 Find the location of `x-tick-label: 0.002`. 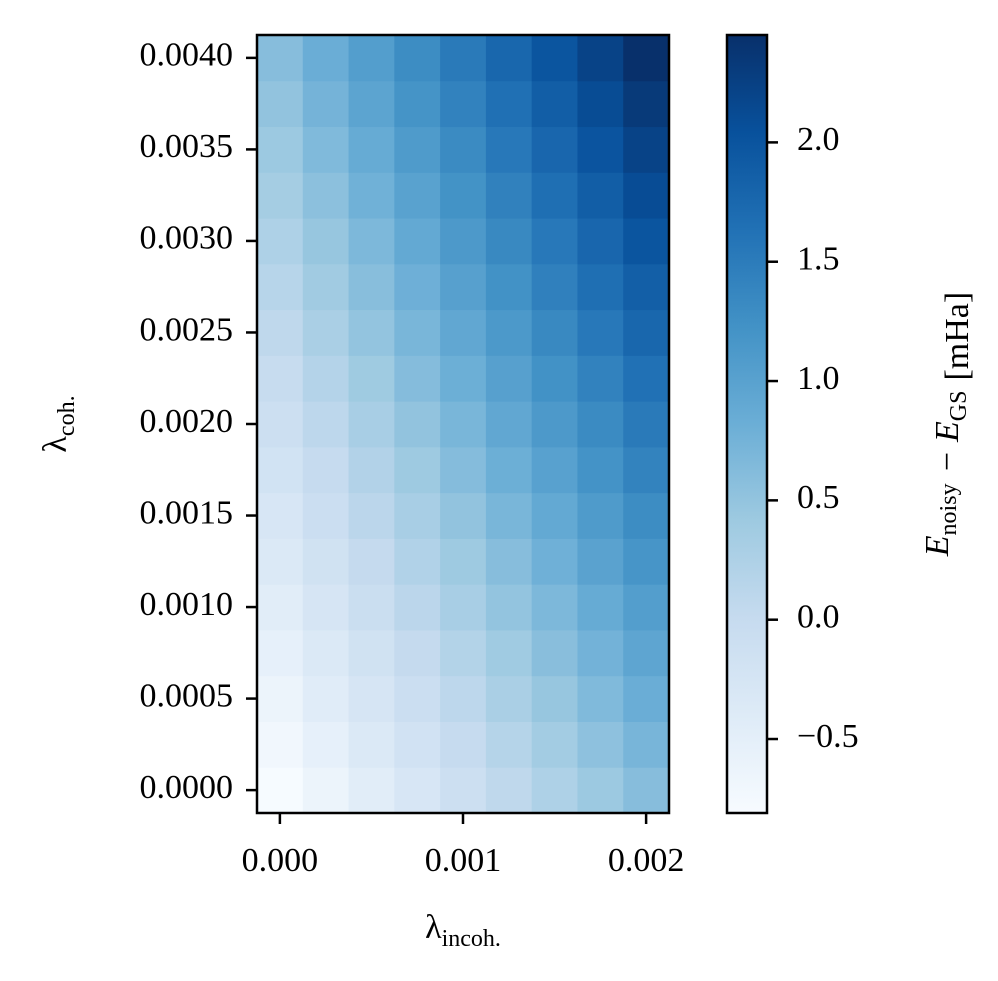

x-tick-label: 0.002 is located at coordinates (646, 860).